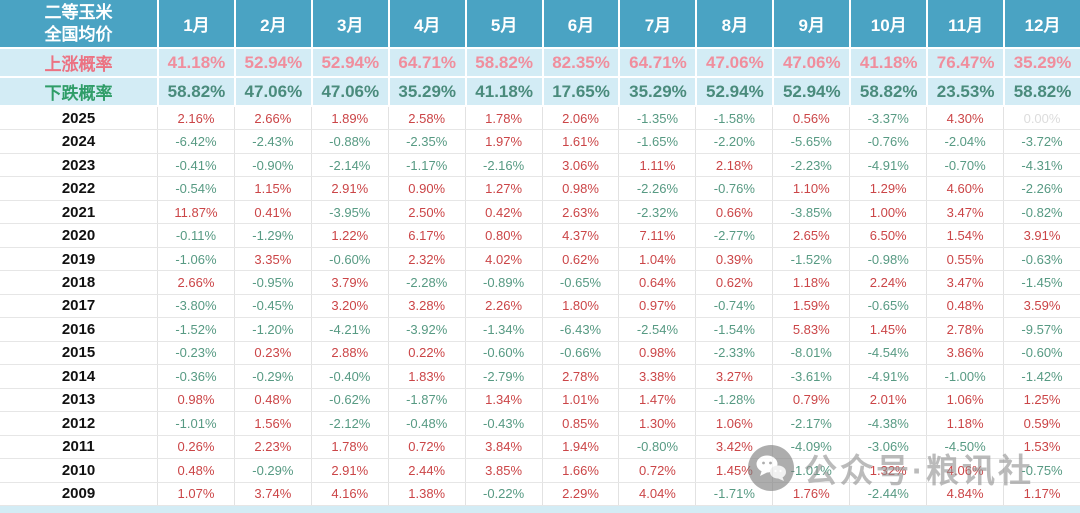 This screenshot has width=1080, height=513. What do you see at coordinates (426, 470) in the screenshot?
I see `value-cell: 2.44%` at bounding box center [426, 470].